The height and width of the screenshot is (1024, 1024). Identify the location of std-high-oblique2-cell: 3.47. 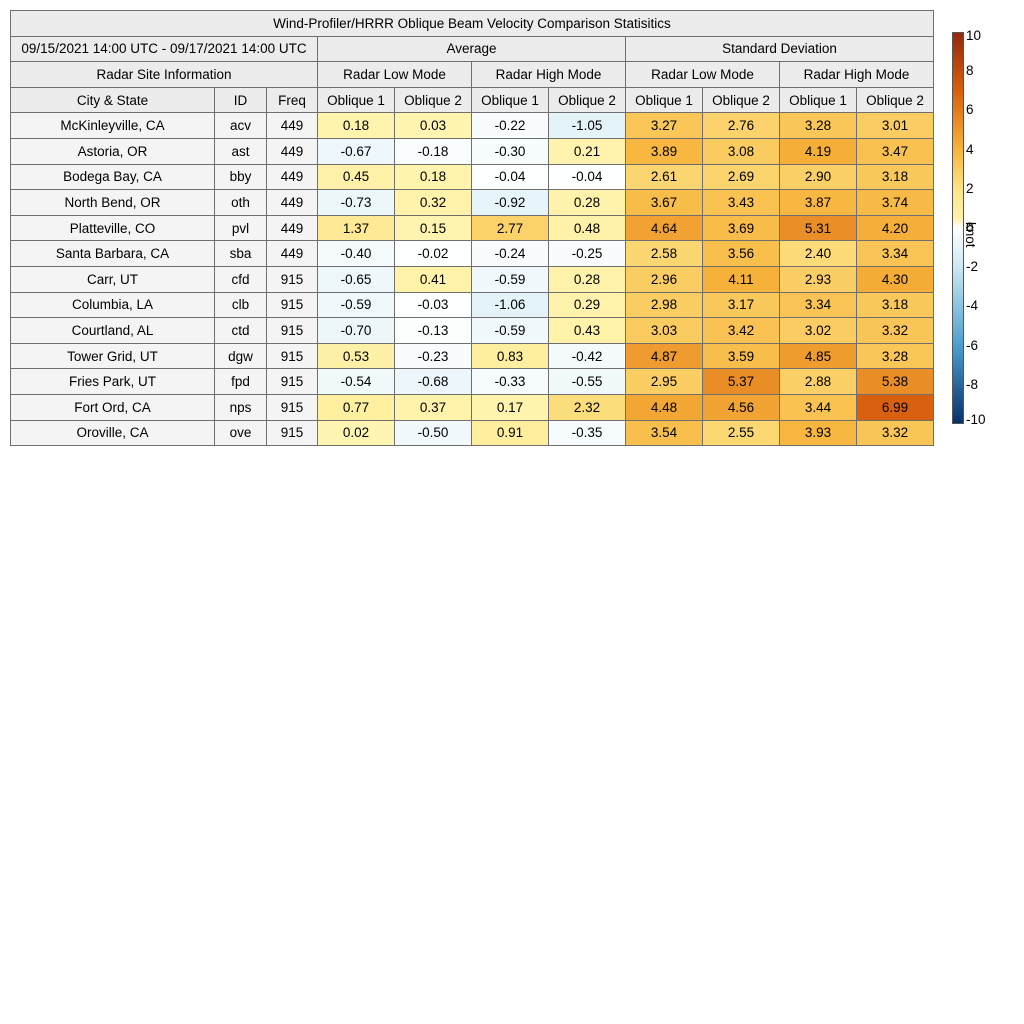
(895, 151).